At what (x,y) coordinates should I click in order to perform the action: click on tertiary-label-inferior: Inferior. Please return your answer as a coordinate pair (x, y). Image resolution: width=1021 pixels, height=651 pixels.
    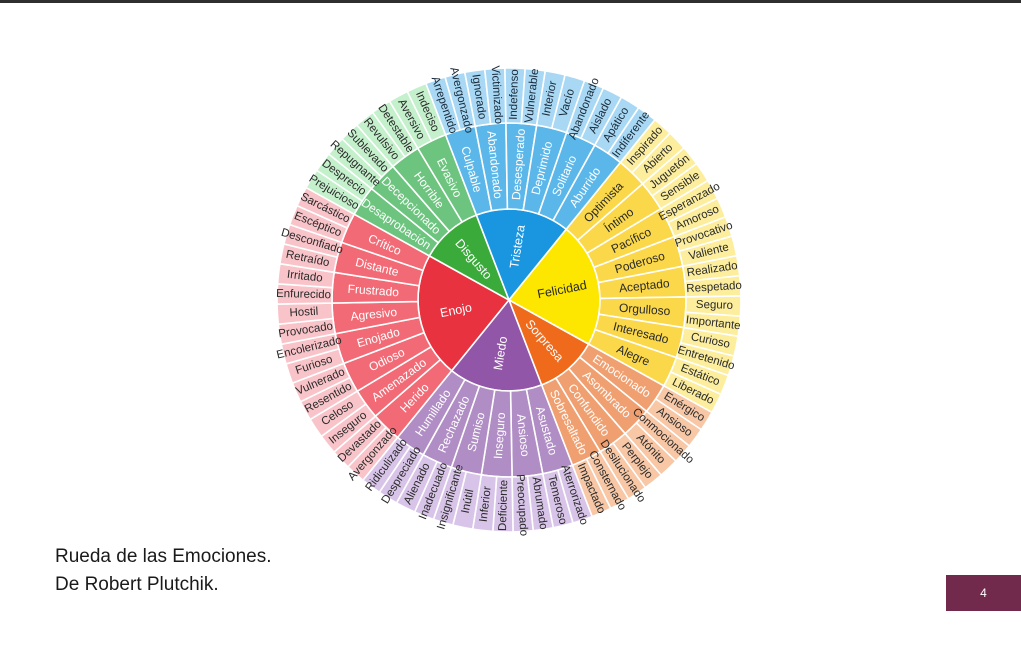
    Looking at the image, I should click on (486, 504).